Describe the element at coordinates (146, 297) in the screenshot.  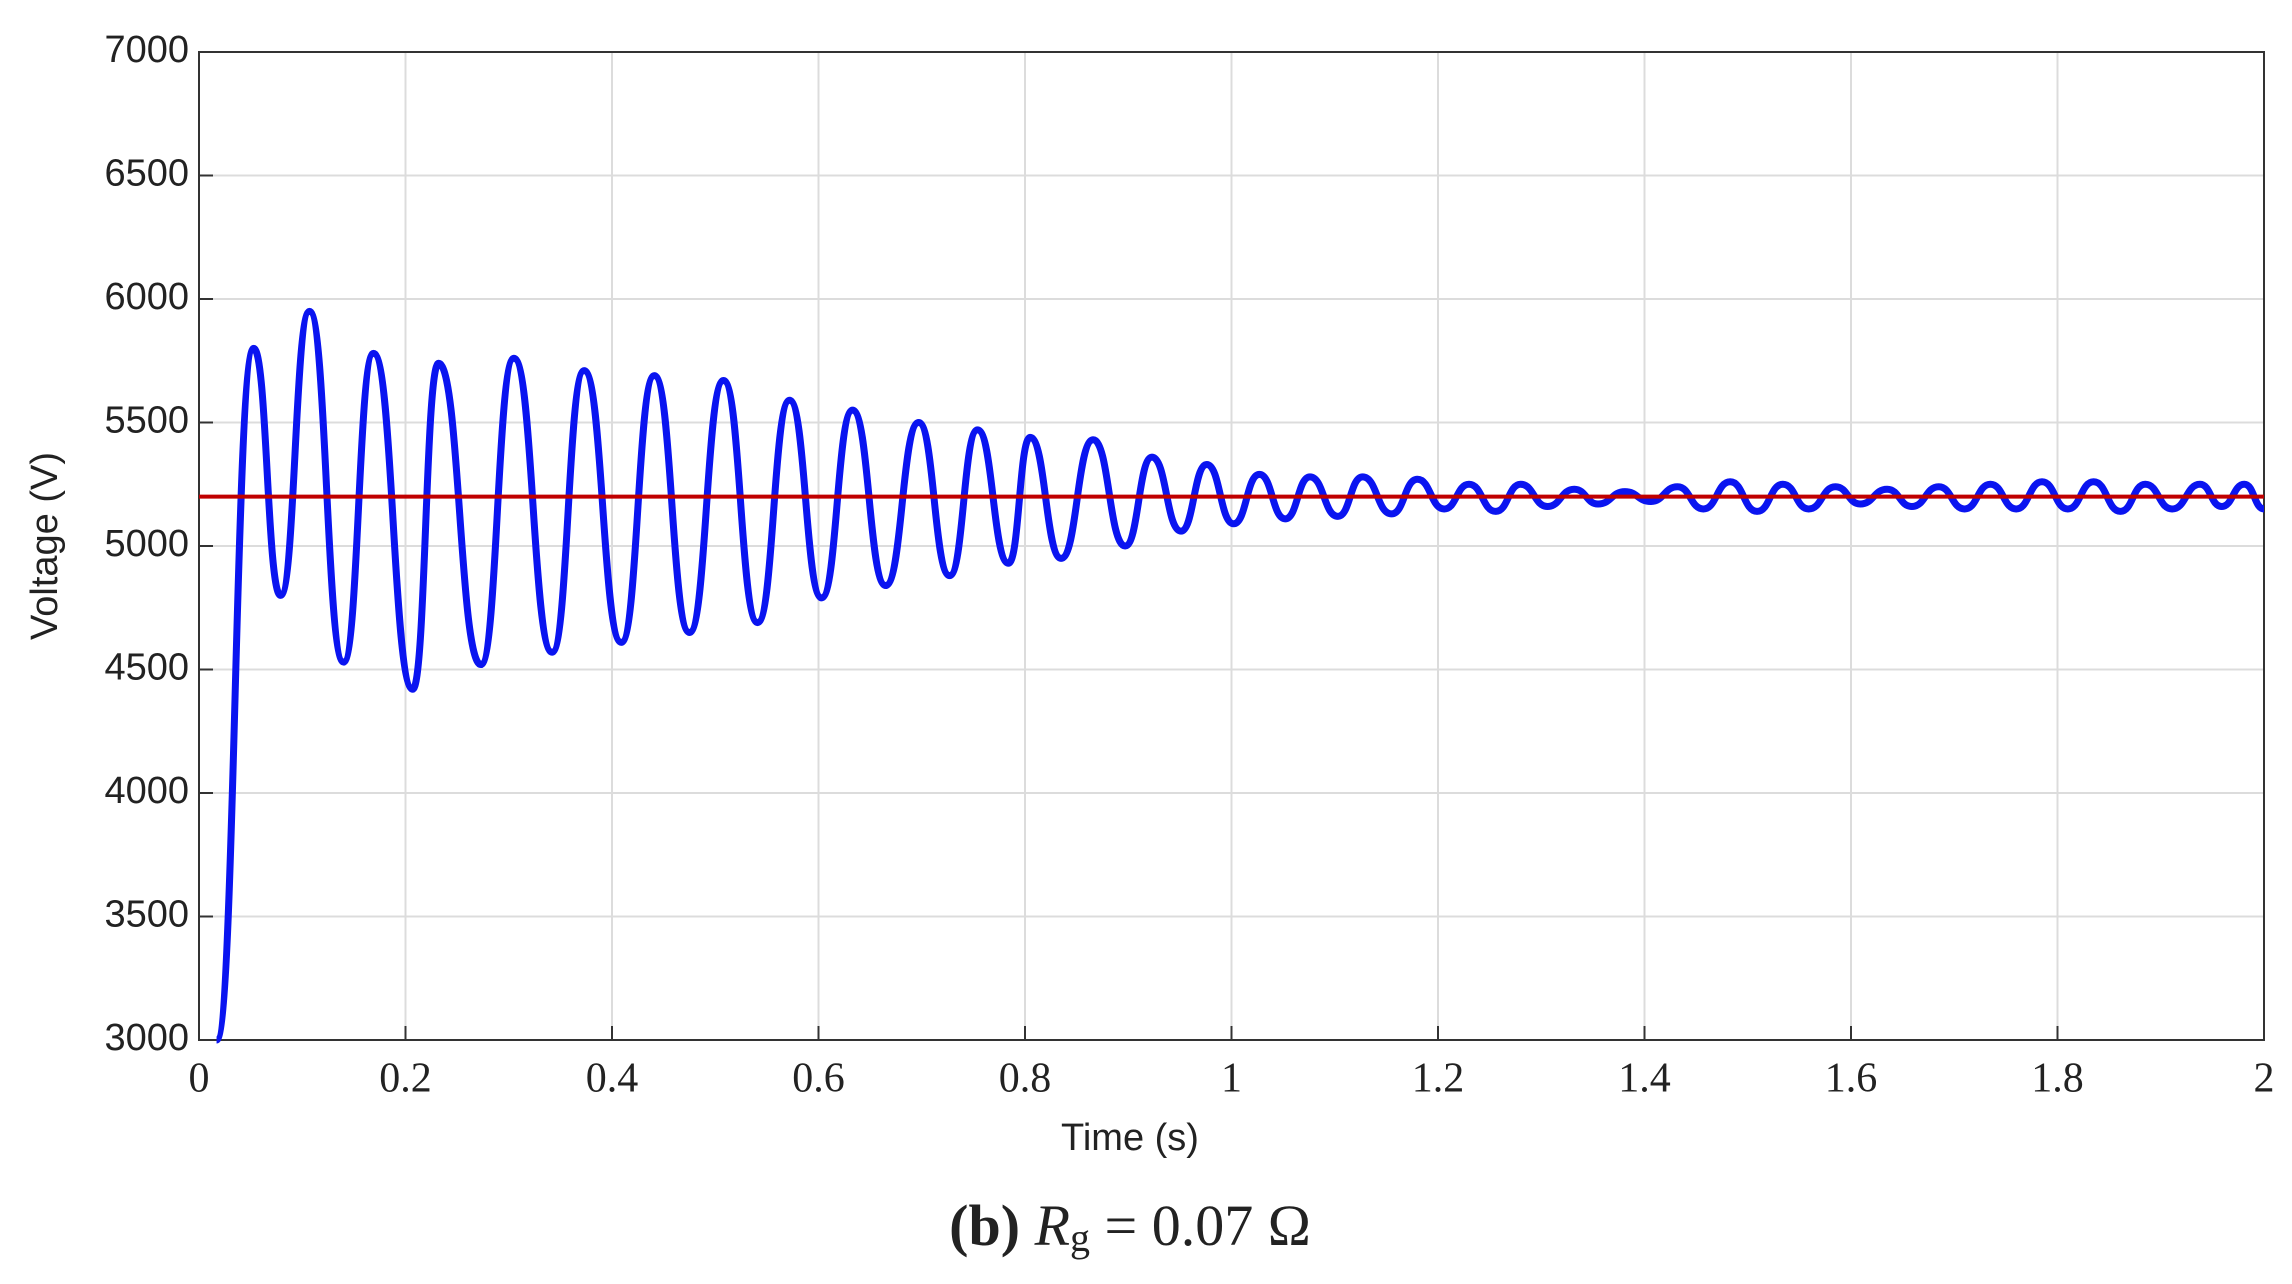
I see `y-tick-label: 6000` at that location.